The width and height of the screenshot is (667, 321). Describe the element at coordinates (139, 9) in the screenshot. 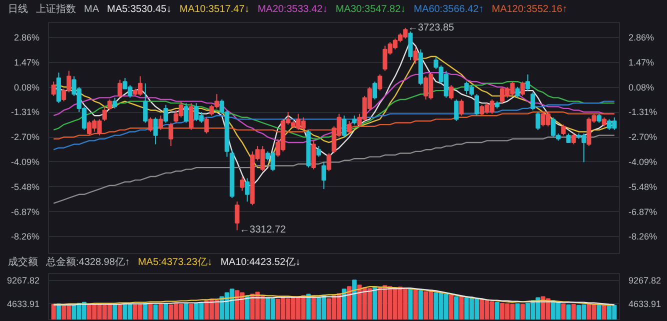

I see `text: MA5:3530.45↓` at that location.